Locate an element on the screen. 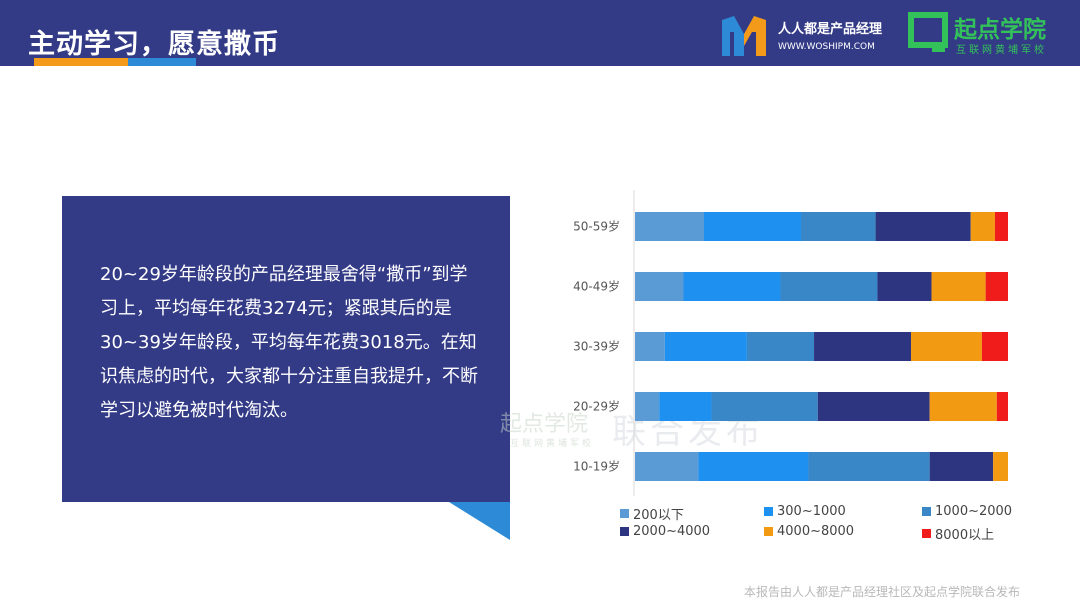 The height and width of the screenshot is (608, 1080). category-tick-label: 40-49岁 is located at coordinates (596, 286).